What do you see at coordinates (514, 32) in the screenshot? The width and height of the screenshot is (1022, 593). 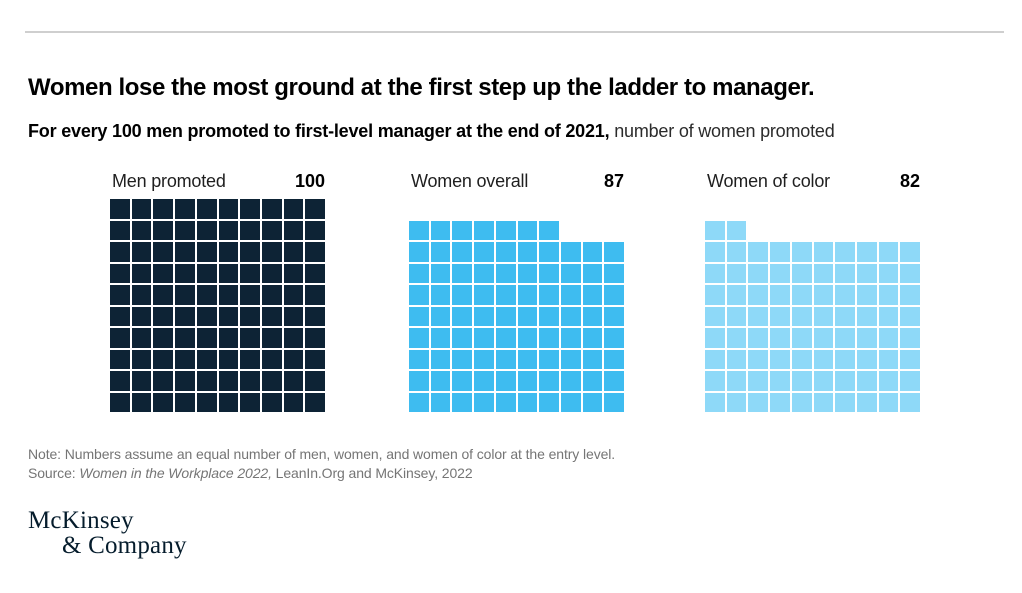 I see `top-divider-rule` at bounding box center [514, 32].